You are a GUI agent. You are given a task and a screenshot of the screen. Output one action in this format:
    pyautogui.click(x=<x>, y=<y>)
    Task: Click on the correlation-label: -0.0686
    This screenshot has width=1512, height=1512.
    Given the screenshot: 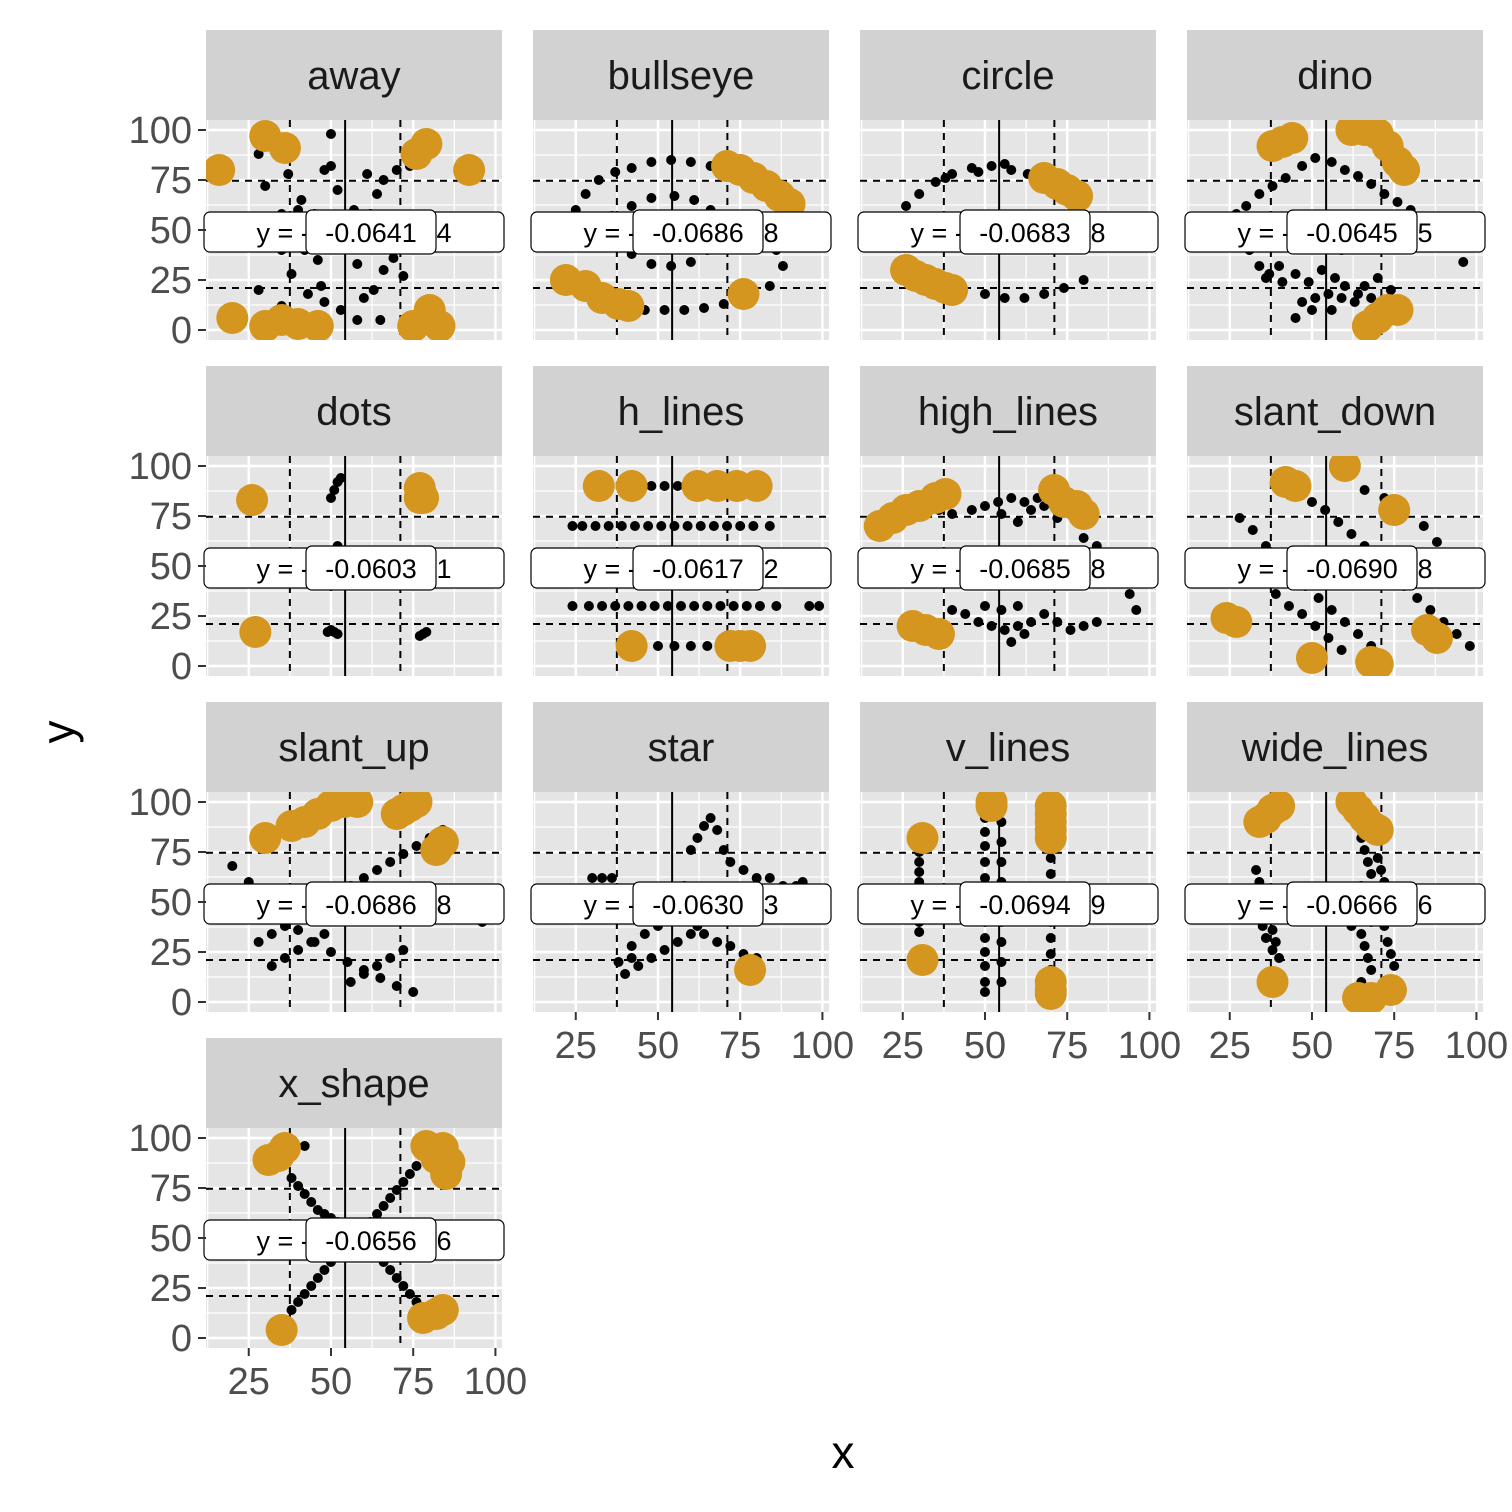 What is the action you would take?
    pyautogui.click(x=371, y=905)
    